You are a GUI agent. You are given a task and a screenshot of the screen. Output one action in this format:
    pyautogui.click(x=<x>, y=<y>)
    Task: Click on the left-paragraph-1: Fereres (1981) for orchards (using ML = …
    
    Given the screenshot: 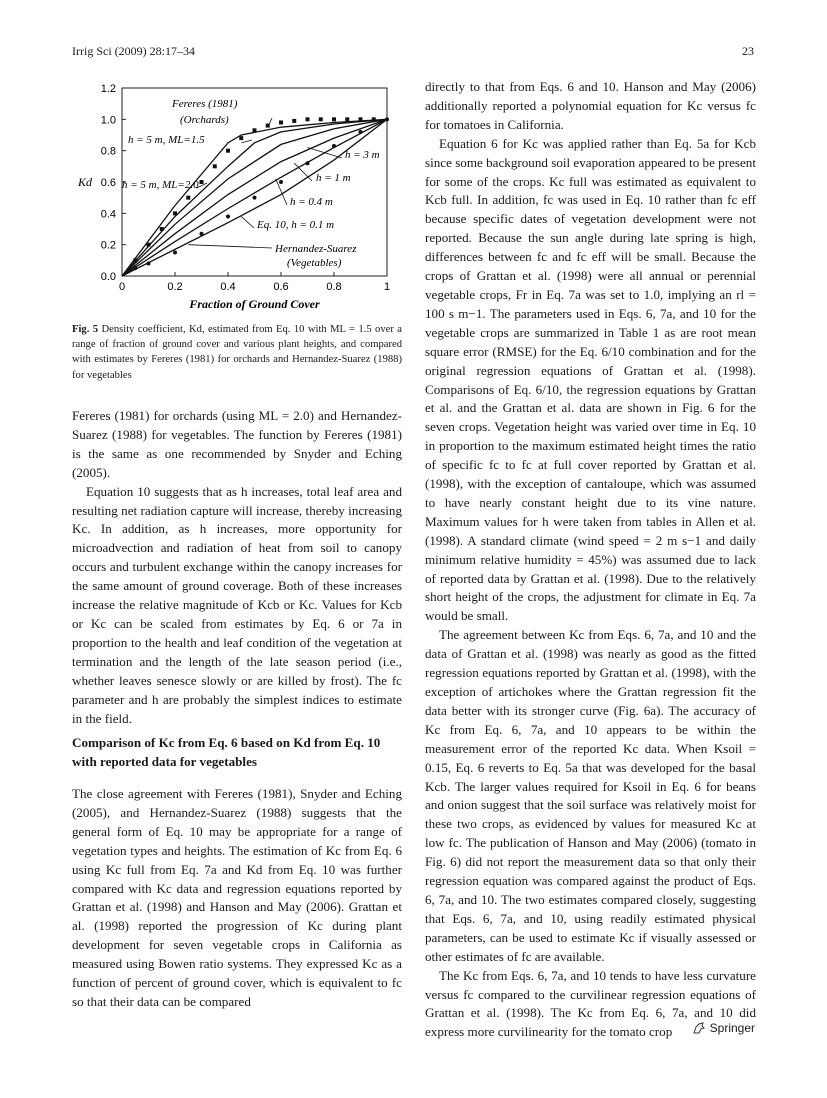 What is the action you would take?
    pyautogui.click(x=237, y=444)
    